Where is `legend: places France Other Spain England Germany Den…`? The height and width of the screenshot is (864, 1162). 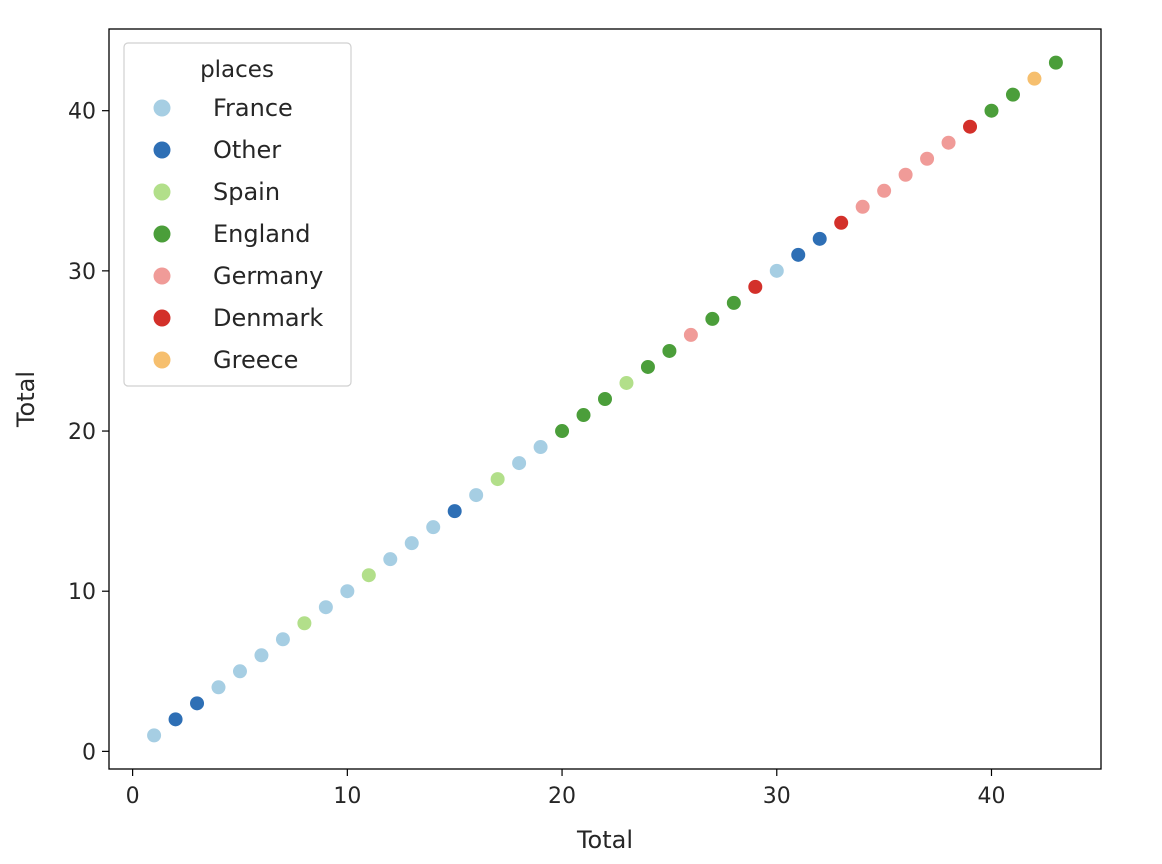
legend: places France Other Spain England Germany Den… is located at coordinates (237, 214).